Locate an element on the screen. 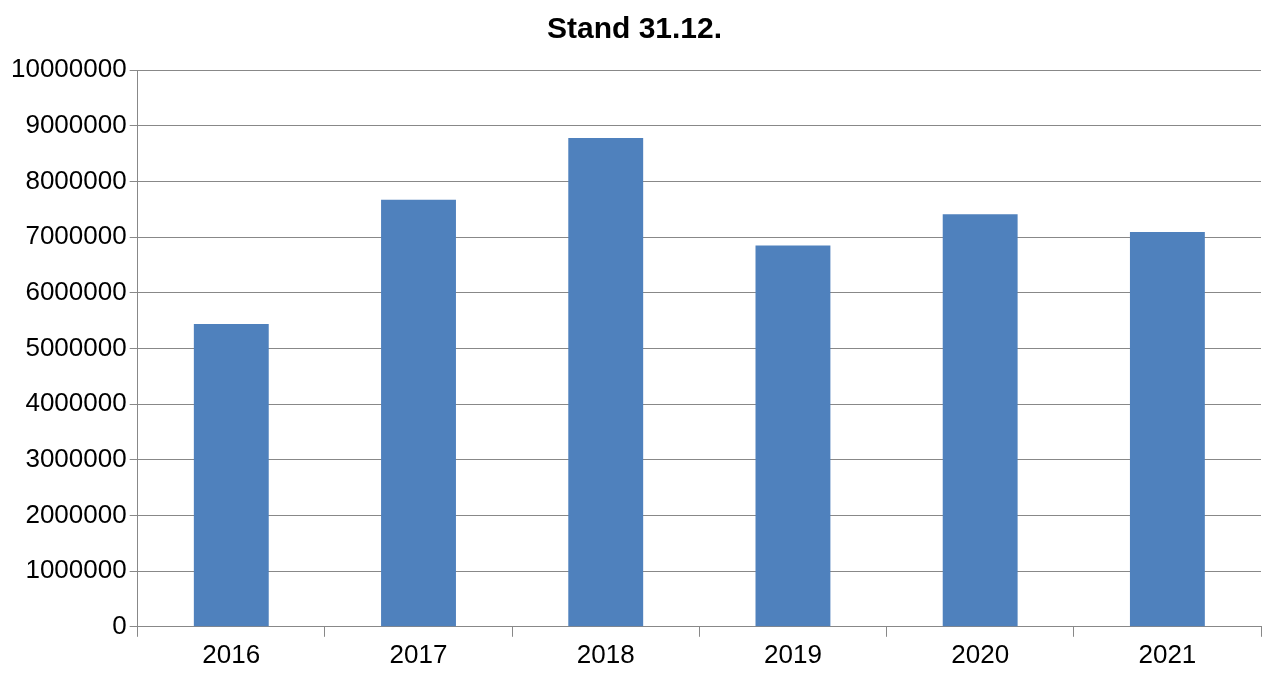 The width and height of the screenshot is (1281, 682). y-tick-label: 6000000 is located at coordinates (76, 290).